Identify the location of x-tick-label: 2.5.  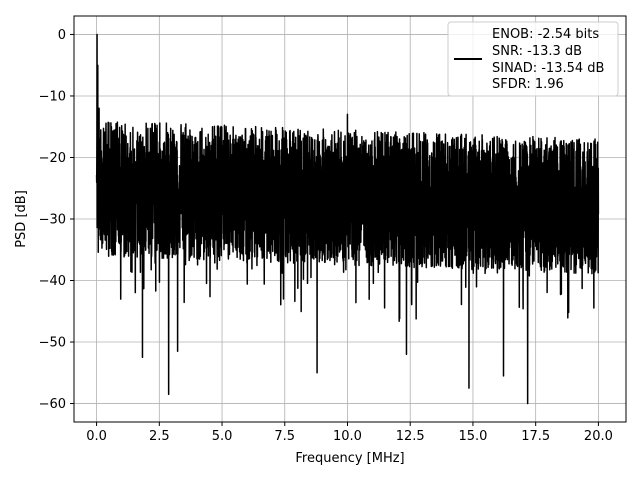
(159, 436).